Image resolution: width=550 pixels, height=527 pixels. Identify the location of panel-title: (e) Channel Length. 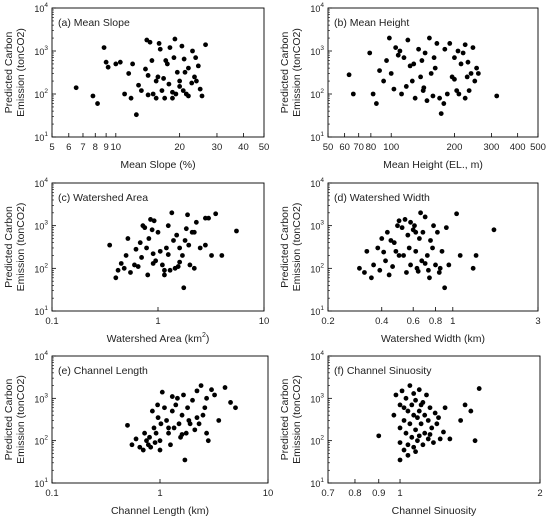
(103, 371).